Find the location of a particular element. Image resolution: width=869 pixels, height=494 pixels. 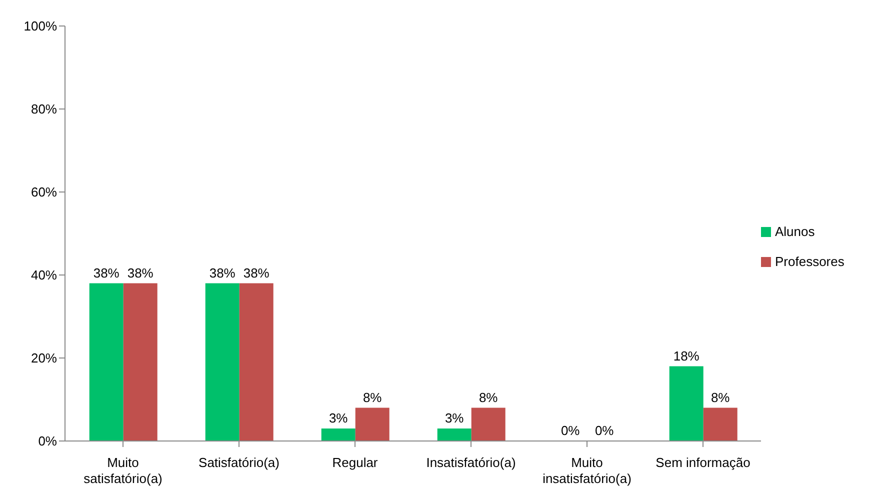

y-tick-label: 80% is located at coordinates (44, 109).